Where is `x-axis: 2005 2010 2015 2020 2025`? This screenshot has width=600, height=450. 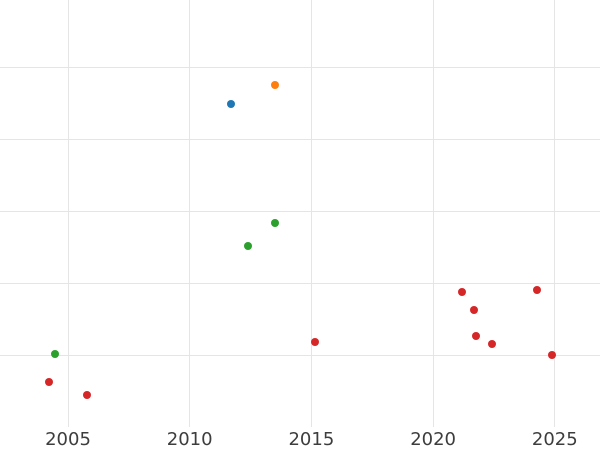
x-axis: 2005 2010 2015 2020 2025 is located at coordinates (300, 438).